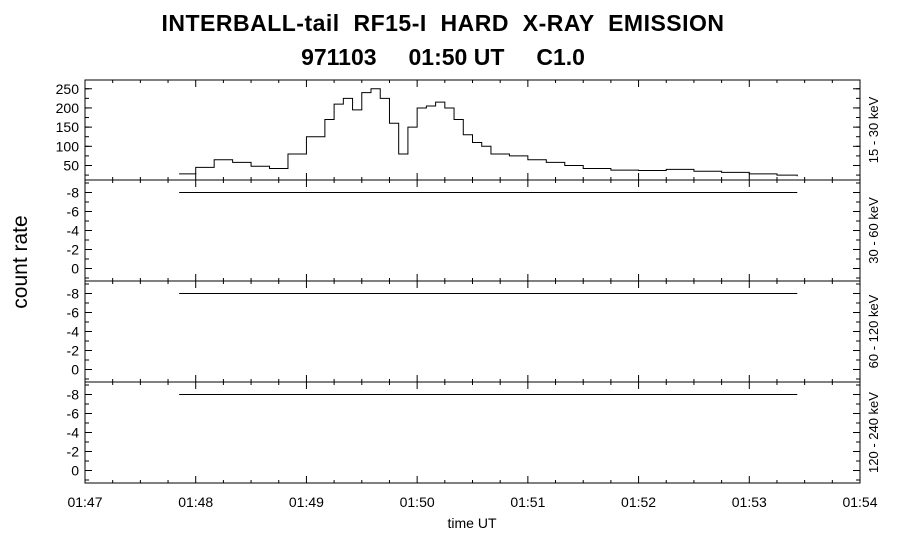 This screenshot has height=548, width=900. I want to click on y-tick-label: 200, so click(68, 108).